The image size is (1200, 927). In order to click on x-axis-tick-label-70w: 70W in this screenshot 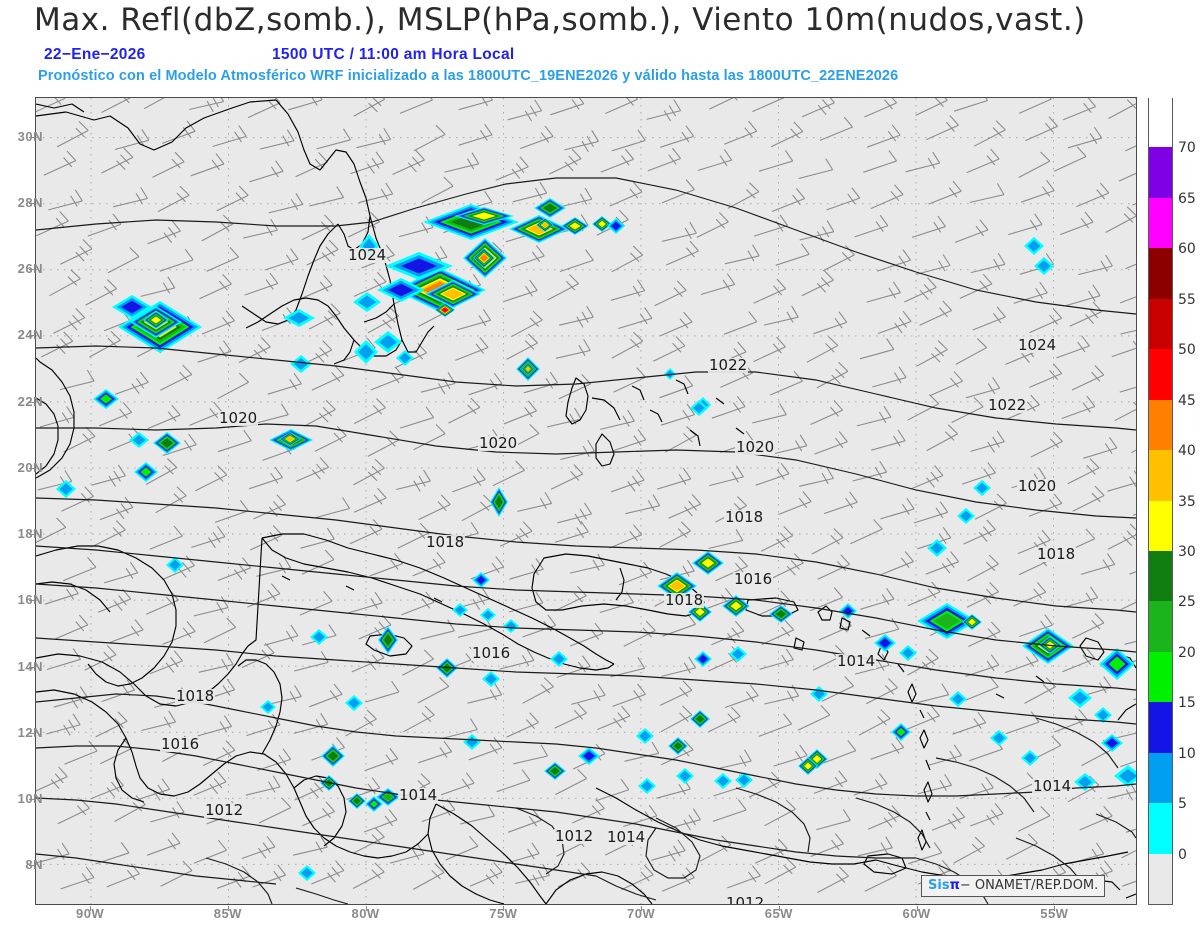, I will do `click(641, 913)`.